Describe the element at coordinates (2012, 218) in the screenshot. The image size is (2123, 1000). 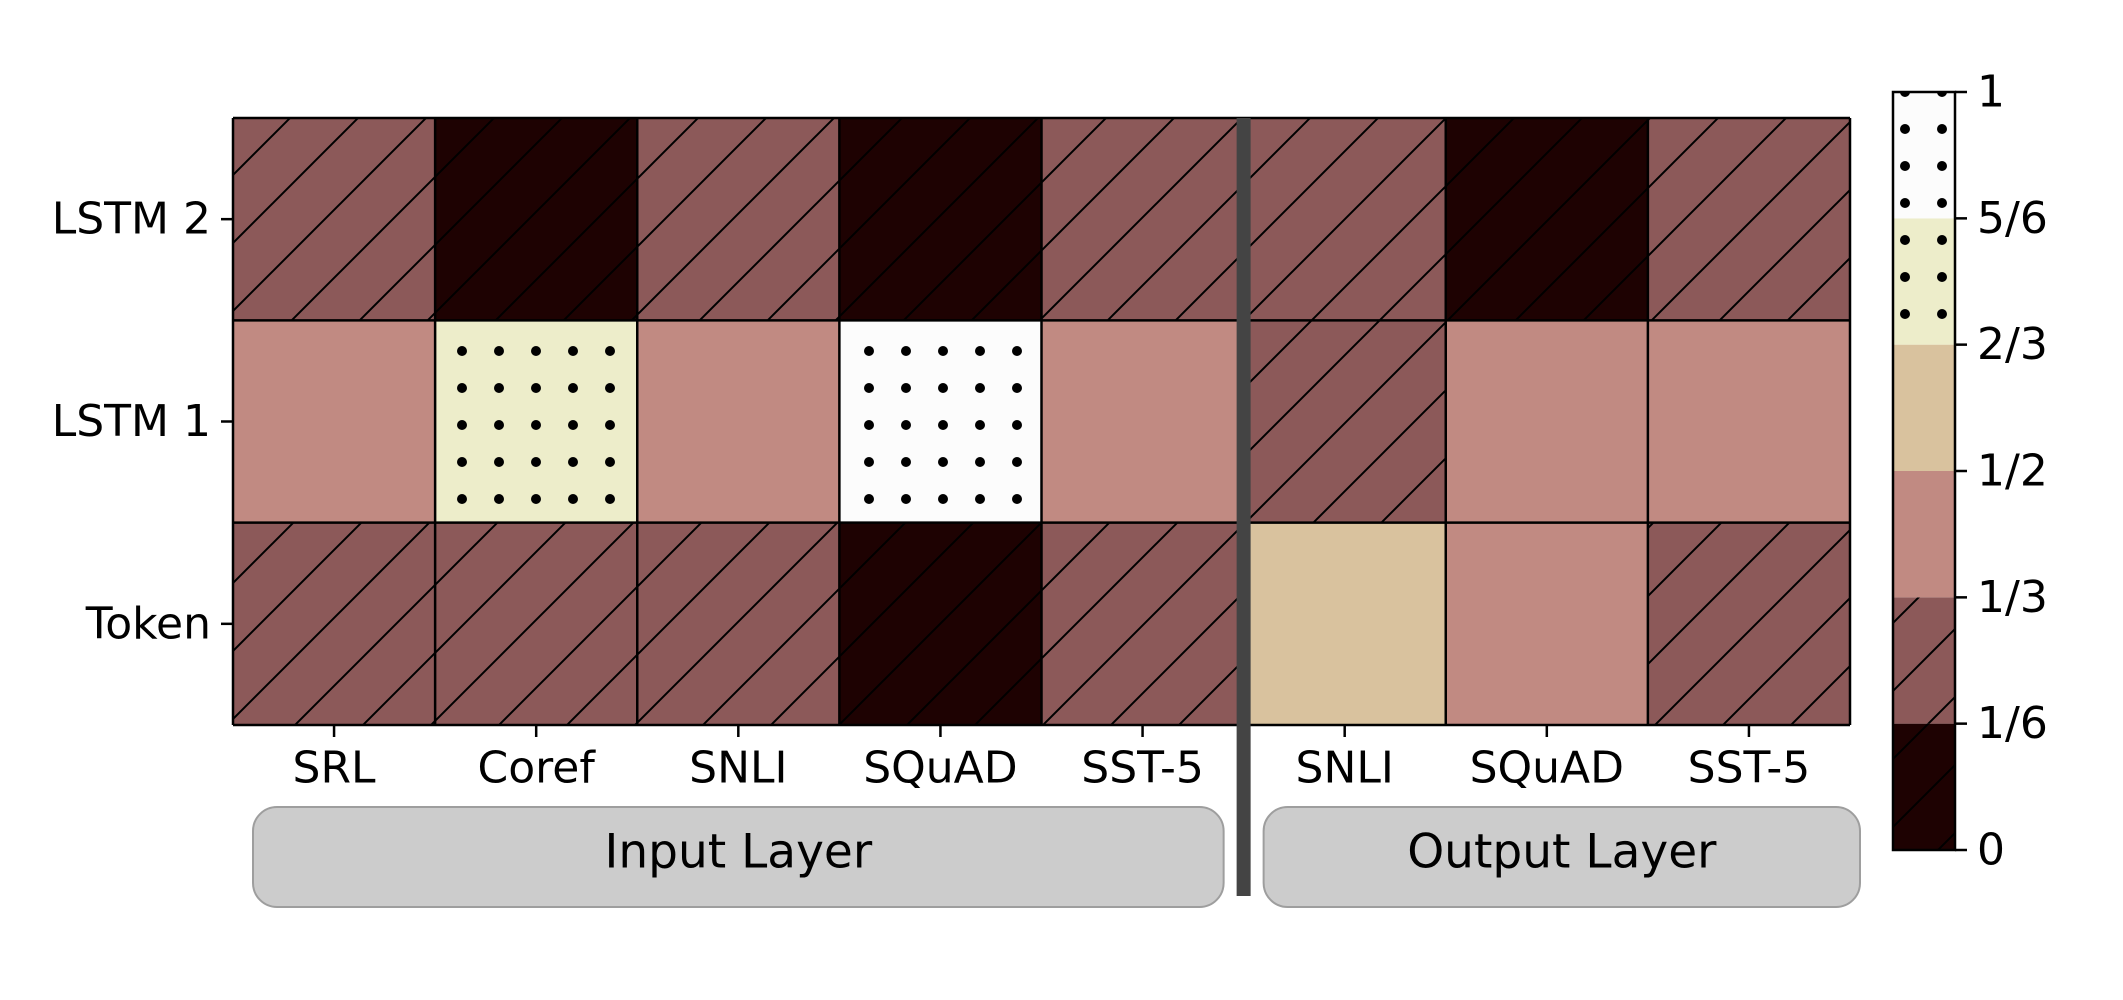
I see `colorbar-tick-label: 5/6` at that location.